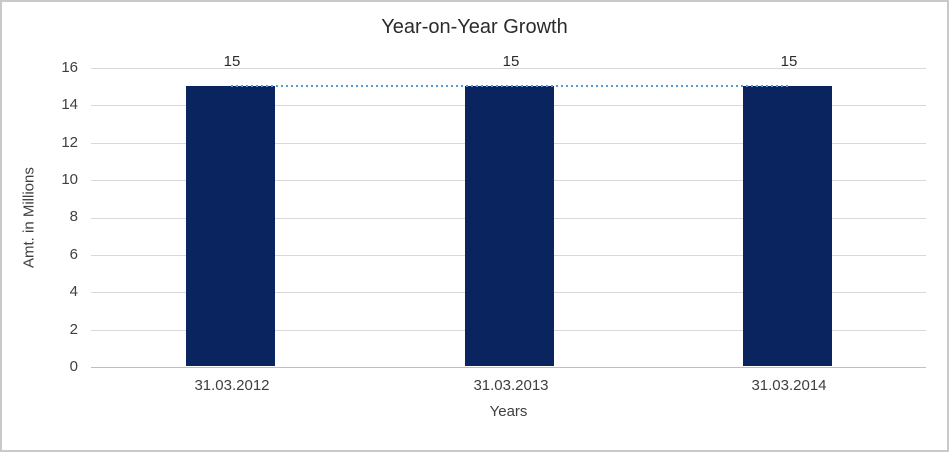  I want to click on x-tick-label-2012: 31.03.2012, so click(232, 385).